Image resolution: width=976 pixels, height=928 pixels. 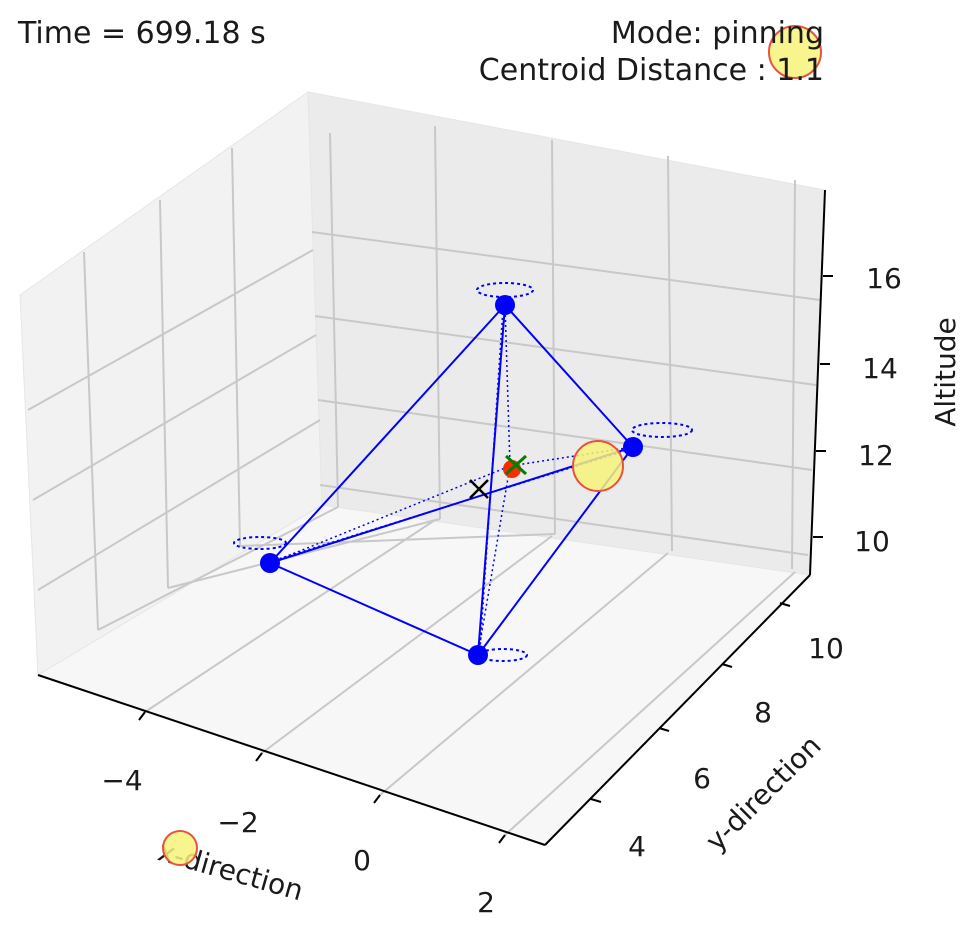 I want to click on y-axis-line, so click(x=677, y=710).